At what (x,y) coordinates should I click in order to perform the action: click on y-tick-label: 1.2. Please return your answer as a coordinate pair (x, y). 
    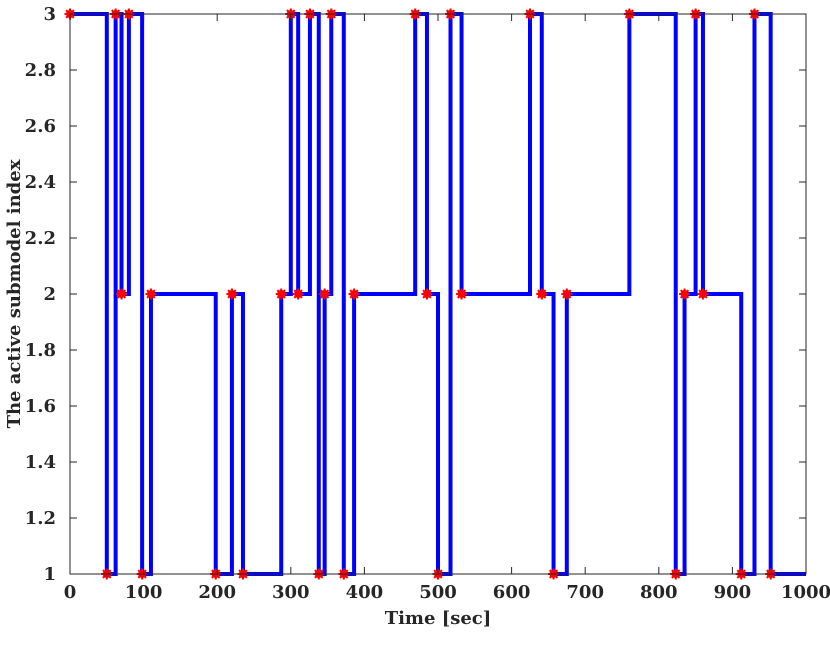
    Looking at the image, I should click on (40, 518).